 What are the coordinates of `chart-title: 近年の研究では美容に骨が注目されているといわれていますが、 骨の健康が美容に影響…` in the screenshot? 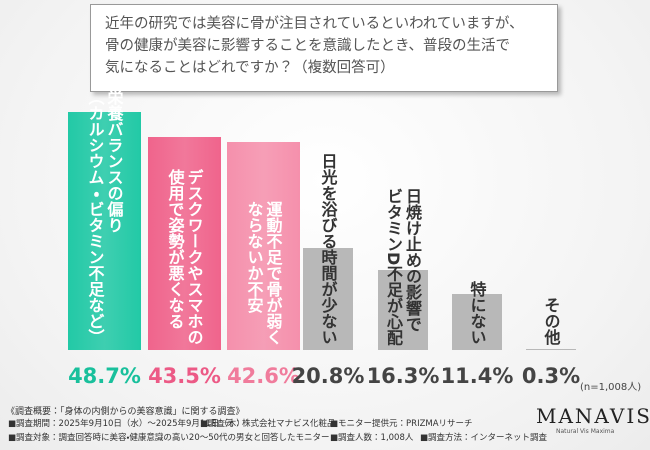 It's located at (324, 48).